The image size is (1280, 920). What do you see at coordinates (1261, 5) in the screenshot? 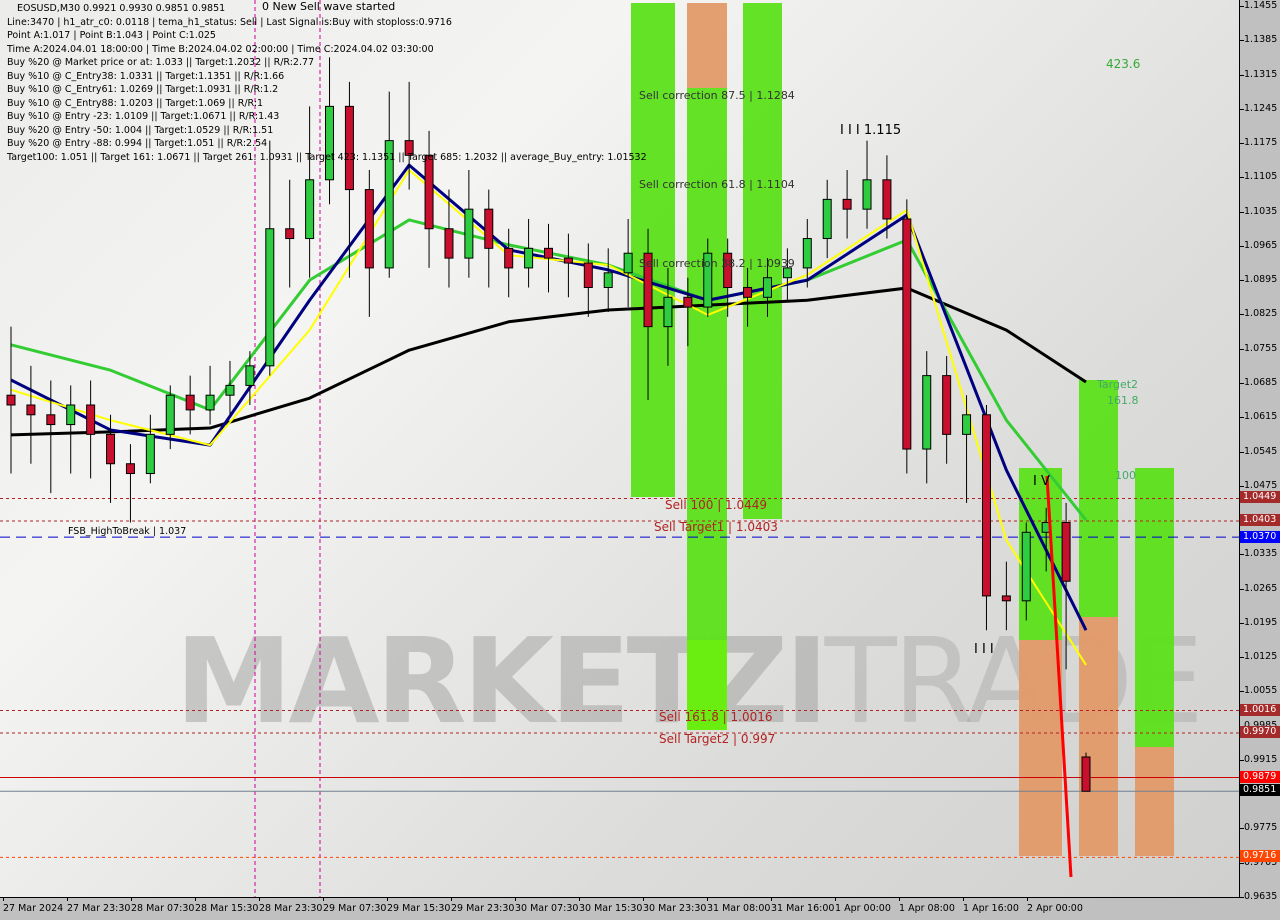
I see `price-tick-label: 1.1455` at bounding box center [1261, 5].